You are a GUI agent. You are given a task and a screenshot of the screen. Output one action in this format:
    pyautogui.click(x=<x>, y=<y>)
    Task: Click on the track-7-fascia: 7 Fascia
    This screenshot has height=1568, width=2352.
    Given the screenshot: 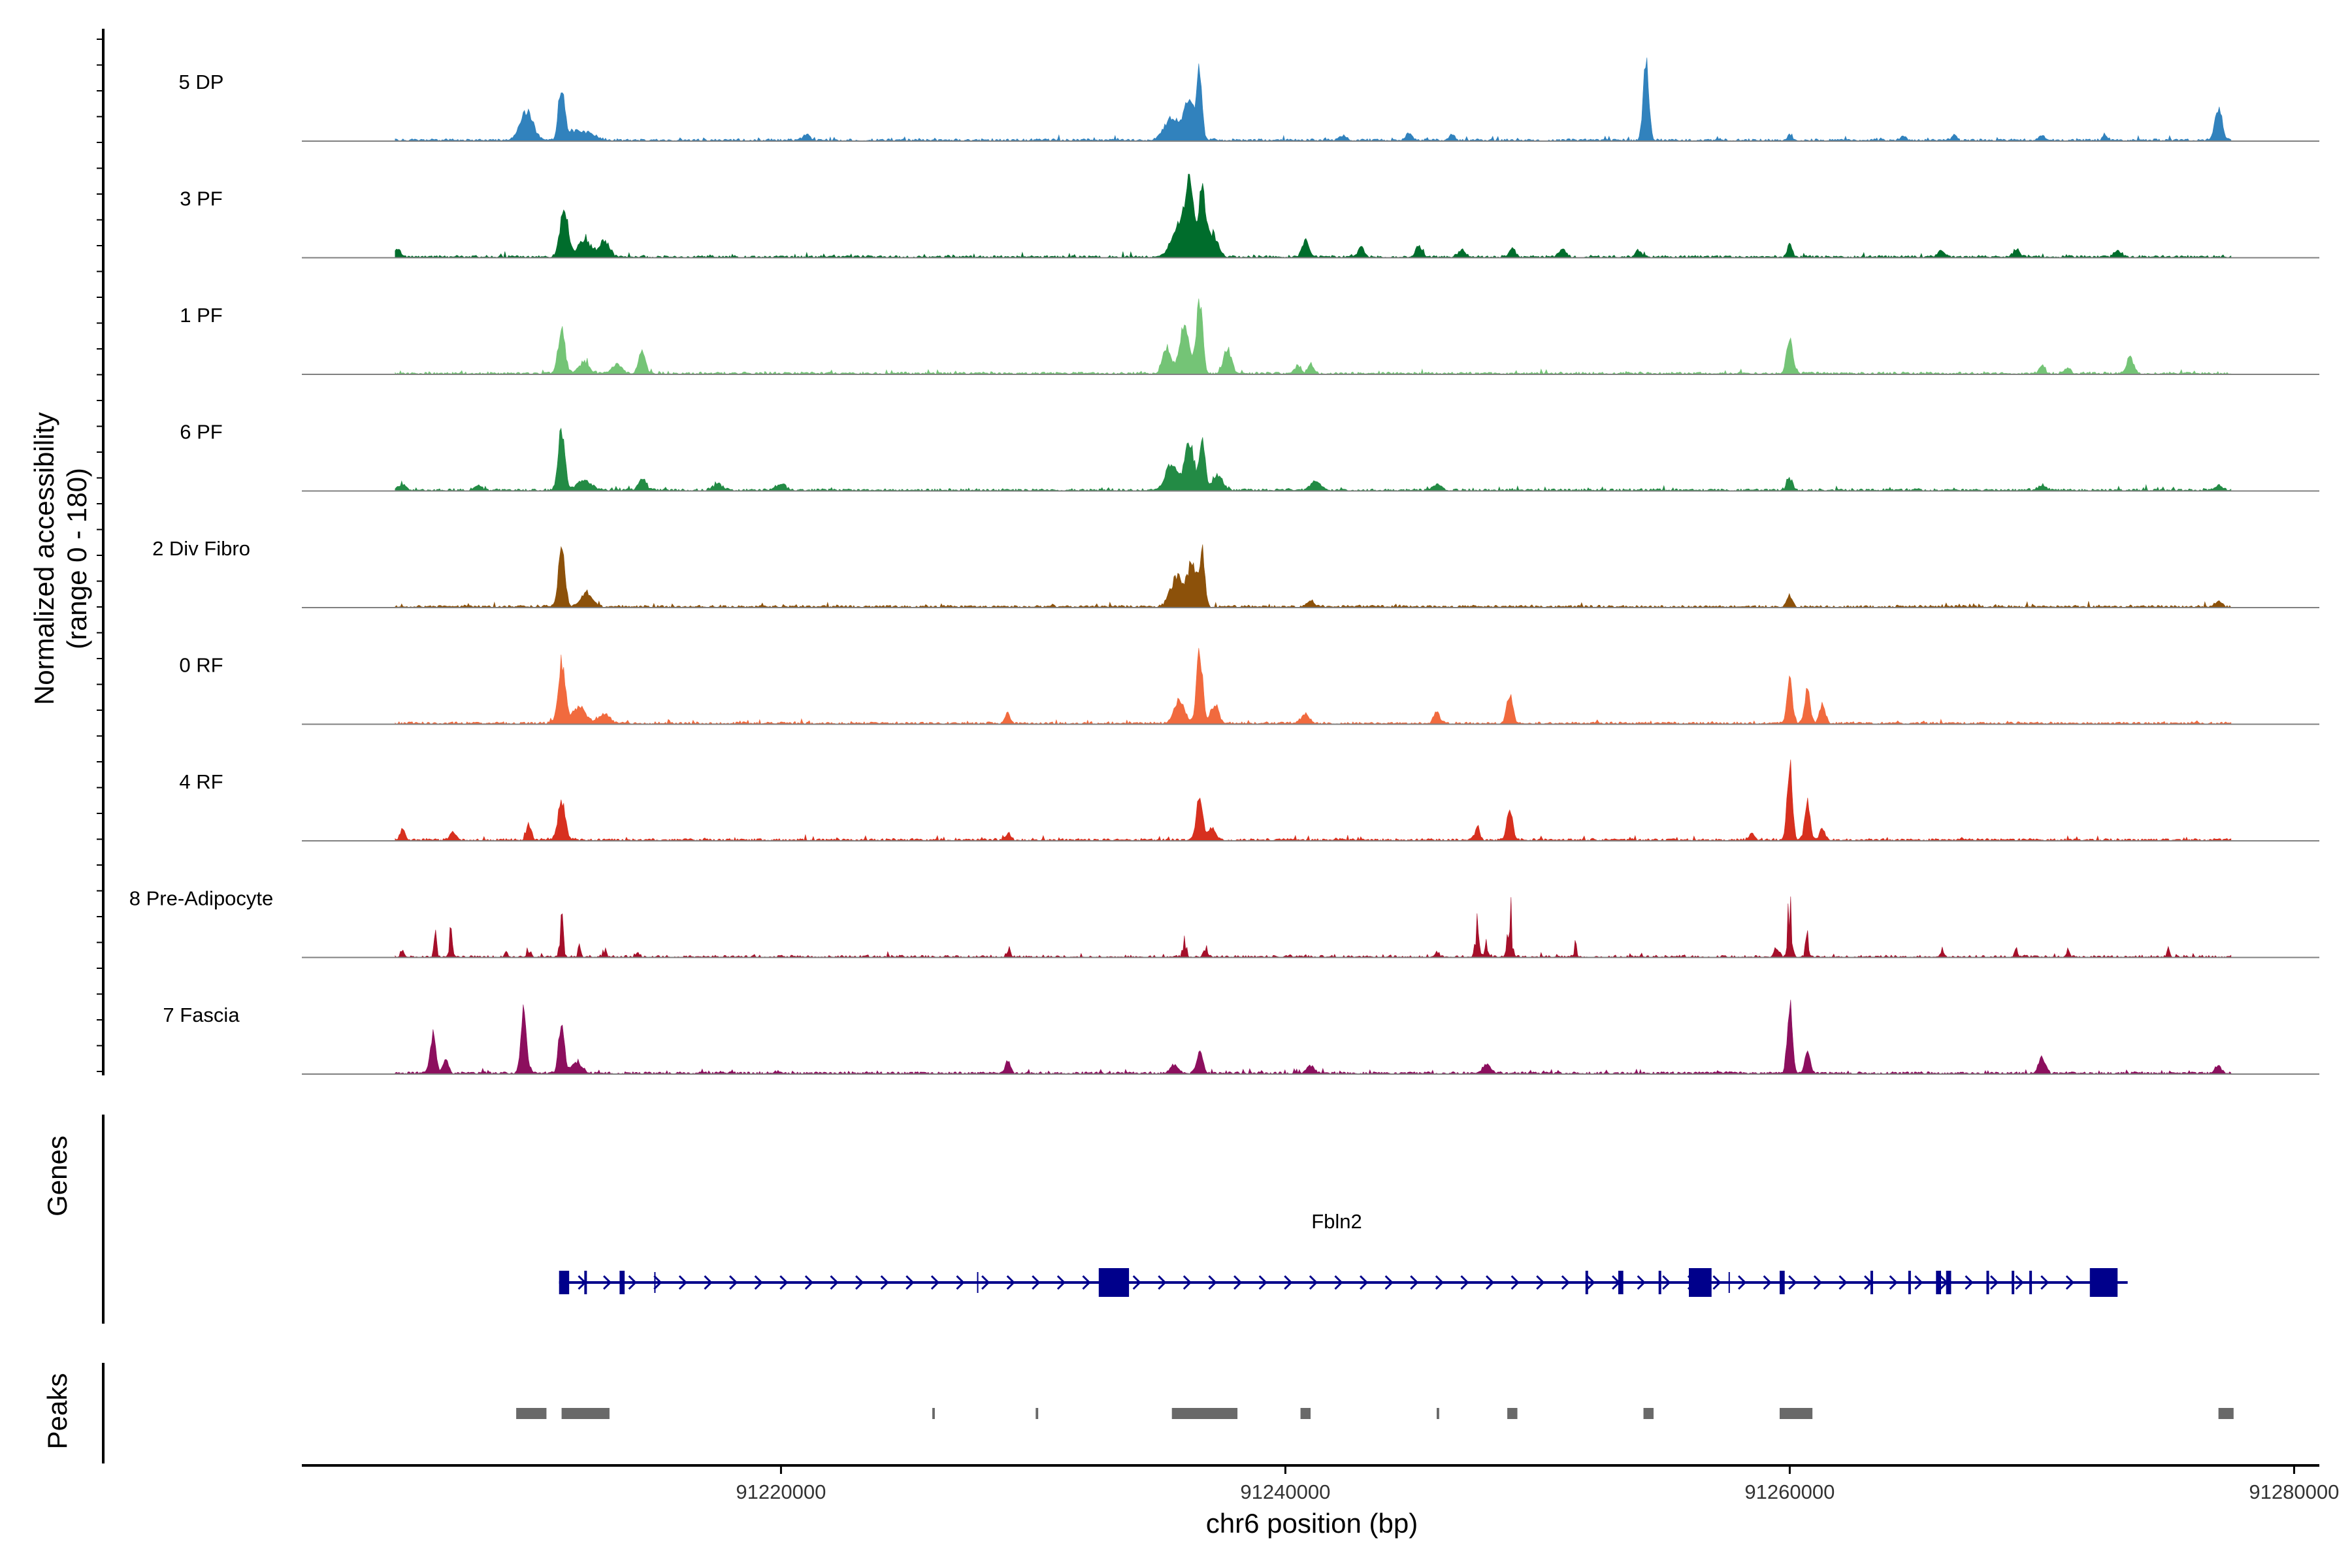 What is the action you would take?
    pyautogui.click(x=1241, y=1037)
    